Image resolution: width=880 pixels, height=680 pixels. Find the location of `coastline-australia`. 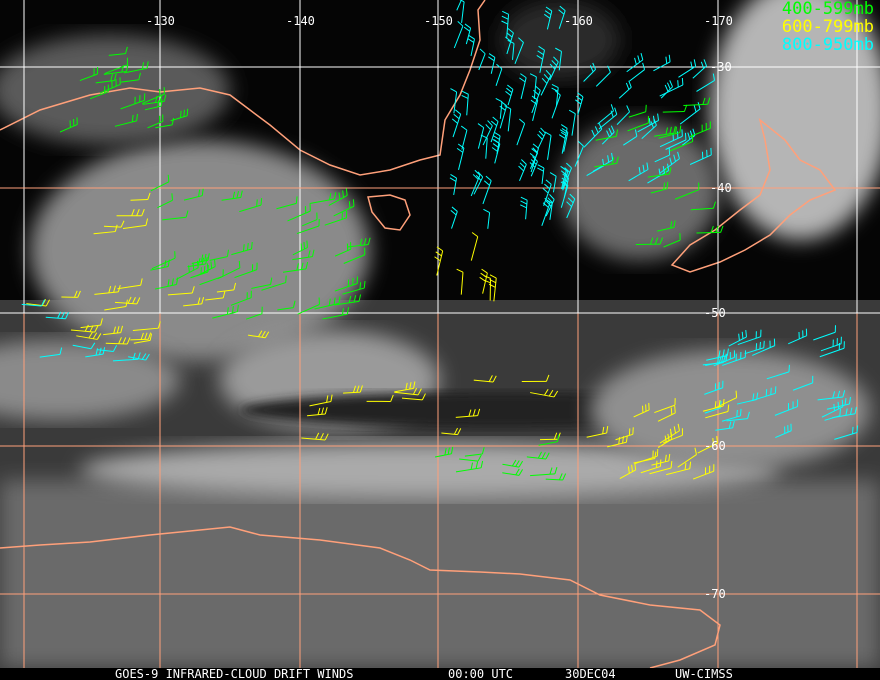

coastline-australia is located at coordinates (243, 88).